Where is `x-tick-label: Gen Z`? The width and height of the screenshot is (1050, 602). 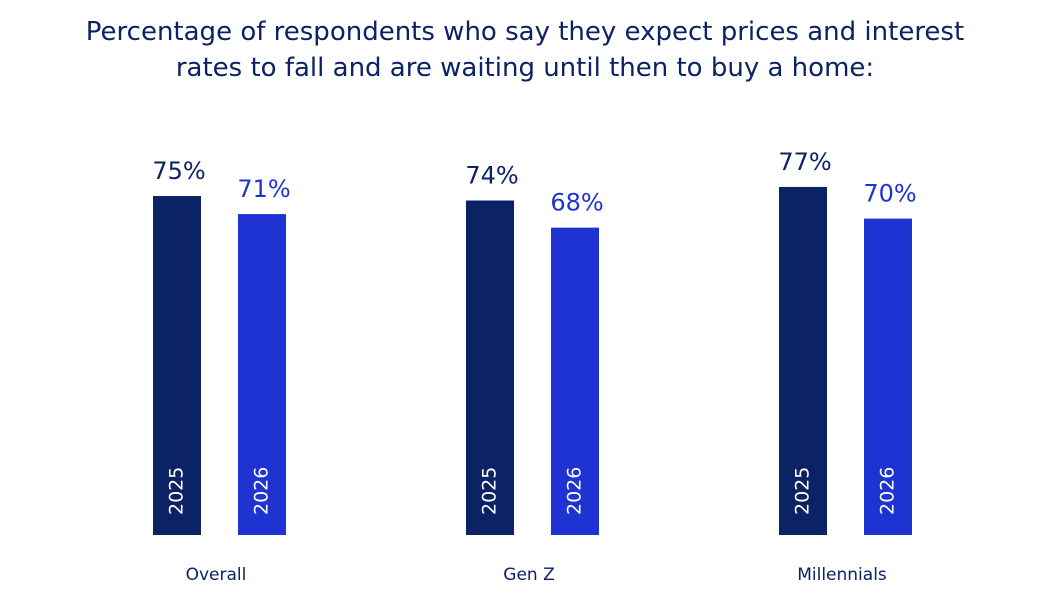 x-tick-label: Gen Z is located at coordinates (528, 575).